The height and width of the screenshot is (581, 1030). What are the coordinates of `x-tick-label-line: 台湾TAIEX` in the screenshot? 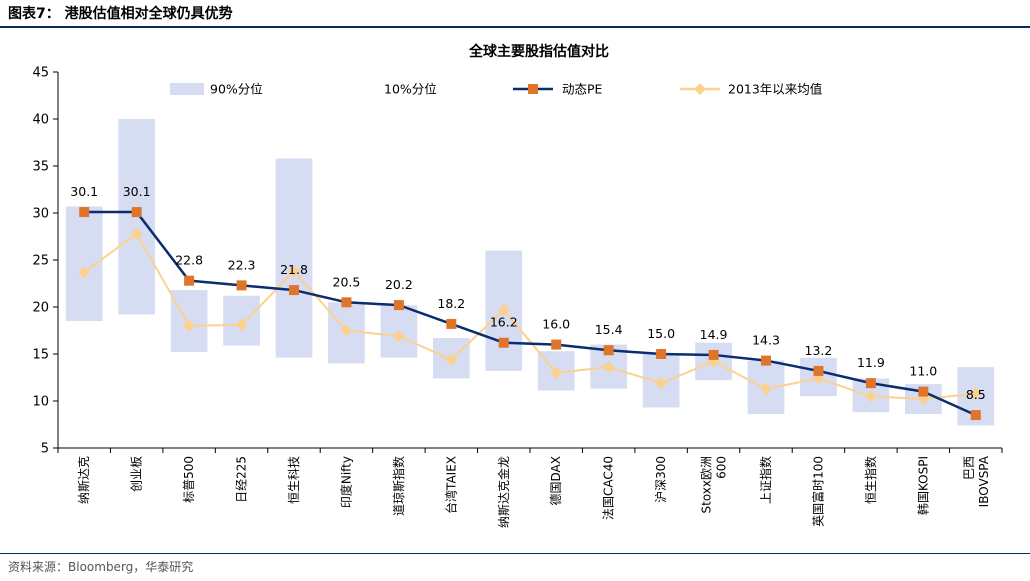 It's located at (450, 485).